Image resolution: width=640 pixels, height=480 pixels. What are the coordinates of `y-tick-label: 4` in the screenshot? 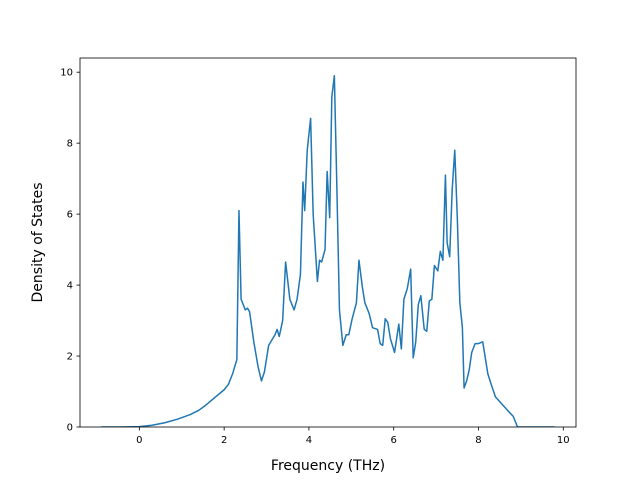 It's located at (70, 286).